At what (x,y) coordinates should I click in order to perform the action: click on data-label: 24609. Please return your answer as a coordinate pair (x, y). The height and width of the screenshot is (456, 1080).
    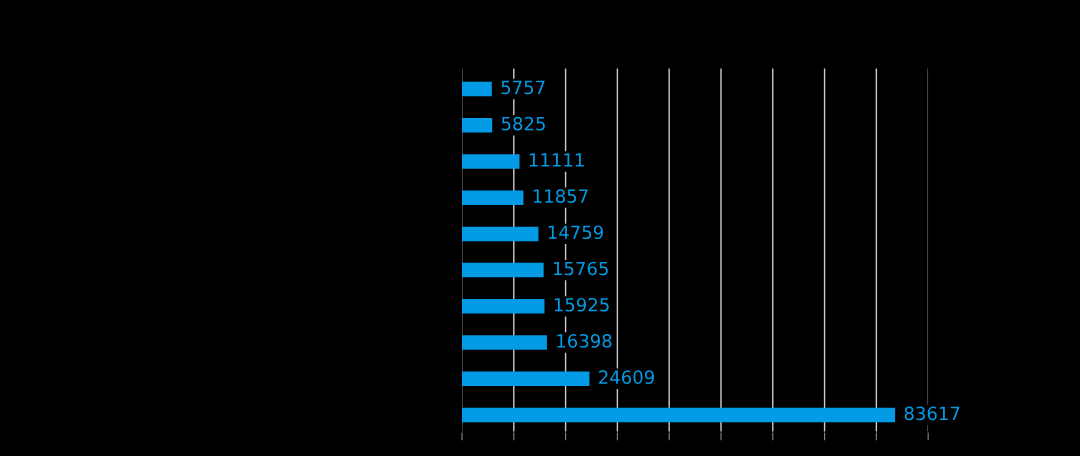
    Looking at the image, I should click on (626, 377).